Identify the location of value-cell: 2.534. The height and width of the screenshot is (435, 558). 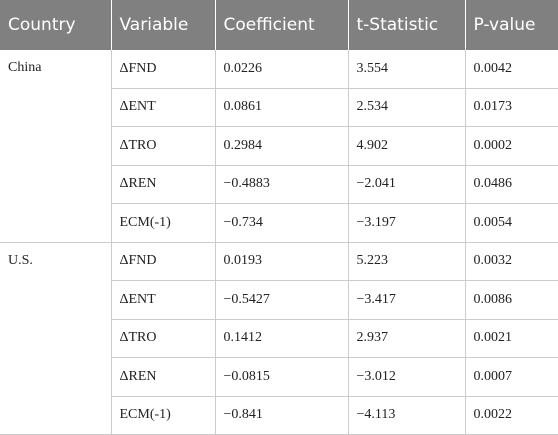
(407, 107).